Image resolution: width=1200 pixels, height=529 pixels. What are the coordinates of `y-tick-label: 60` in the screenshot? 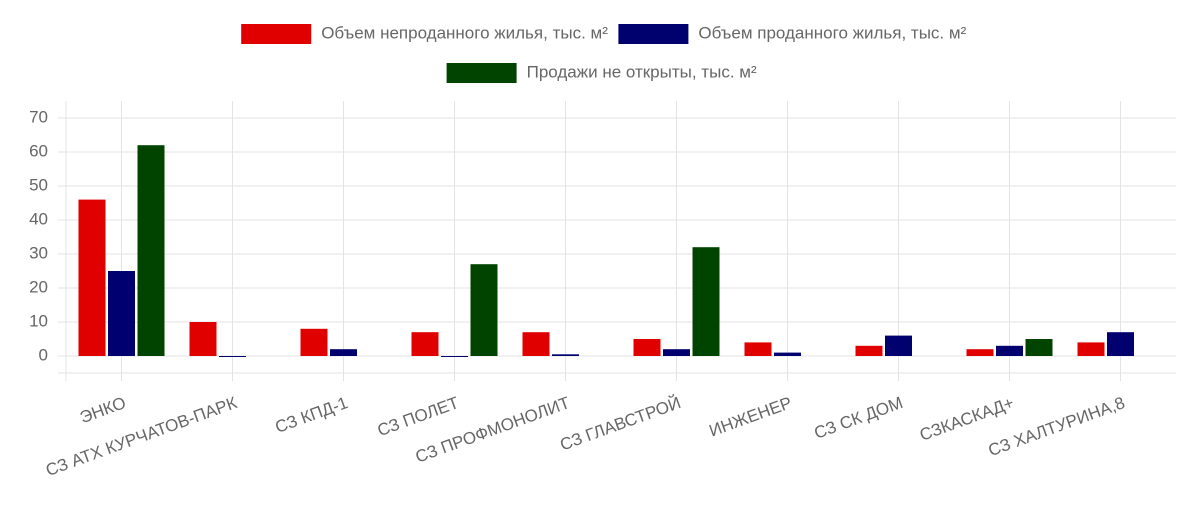 It's located at (38, 150).